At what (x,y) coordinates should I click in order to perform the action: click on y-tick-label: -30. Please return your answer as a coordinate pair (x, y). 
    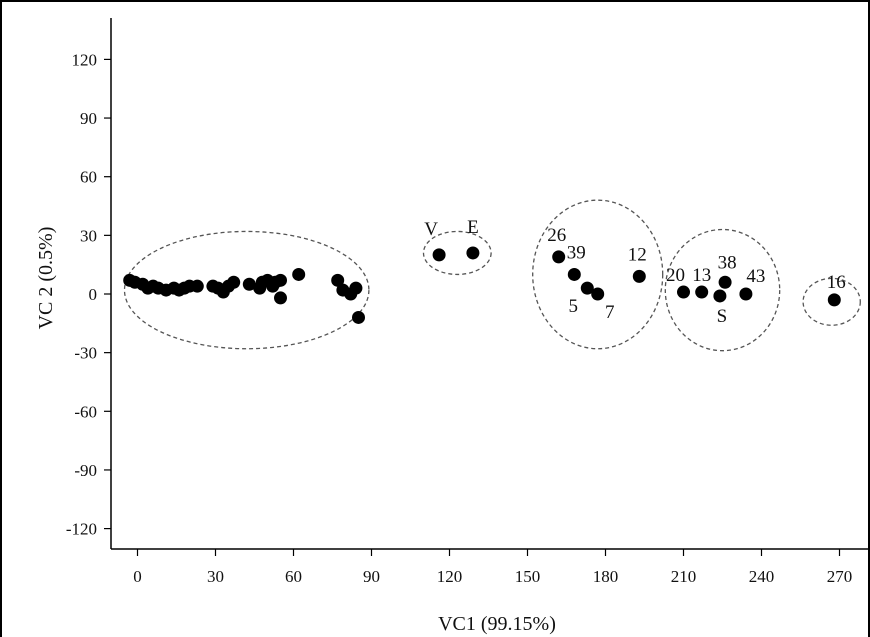
    Looking at the image, I should click on (85, 353).